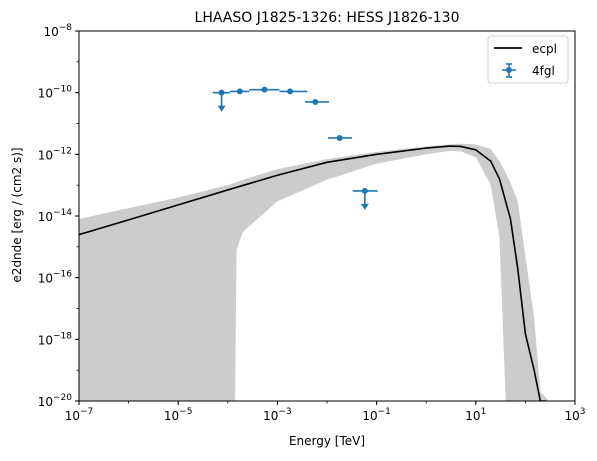 The image size is (597, 461). I want to click on y-axis-label: e2dnde [erg / (cm2 s)], so click(17, 214).